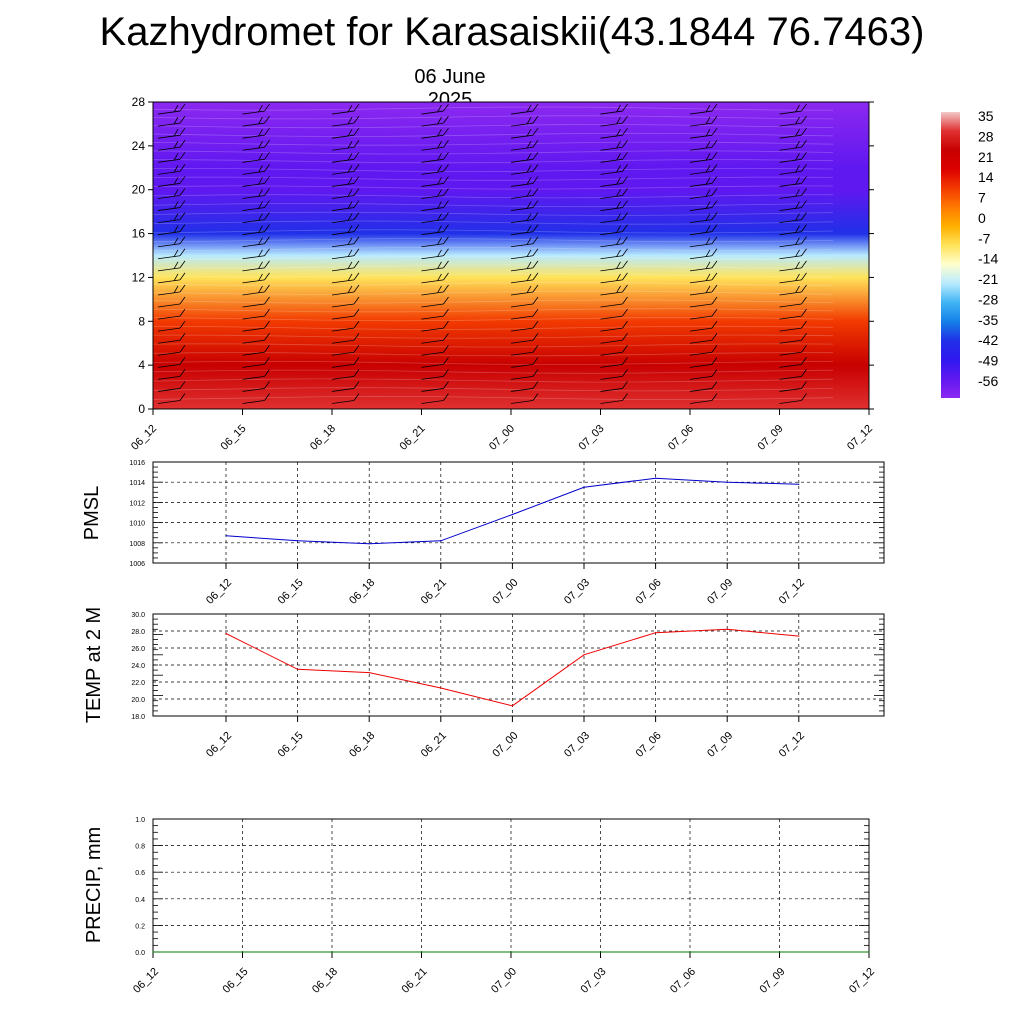 The width and height of the screenshot is (1024, 1024). I want to click on x-tick-label: 07_00, so click(505, 592).